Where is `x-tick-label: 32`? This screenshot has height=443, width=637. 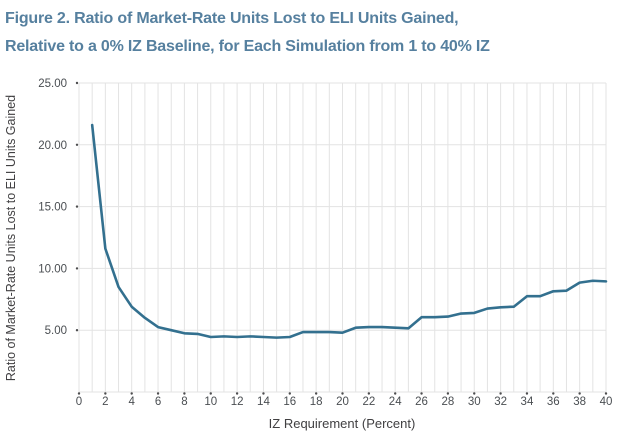 x-tick-label: 32 is located at coordinates (500, 402).